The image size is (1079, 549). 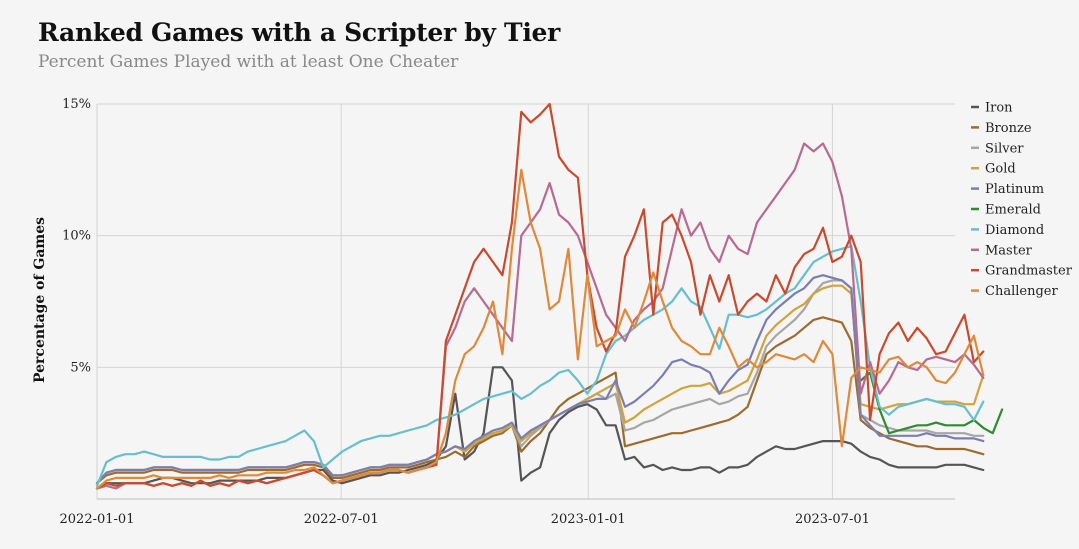 What do you see at coordinates (1004, 148) in the screenshot?
I see `legend-label-silver: Silver` at bounding box center [1004, 148].